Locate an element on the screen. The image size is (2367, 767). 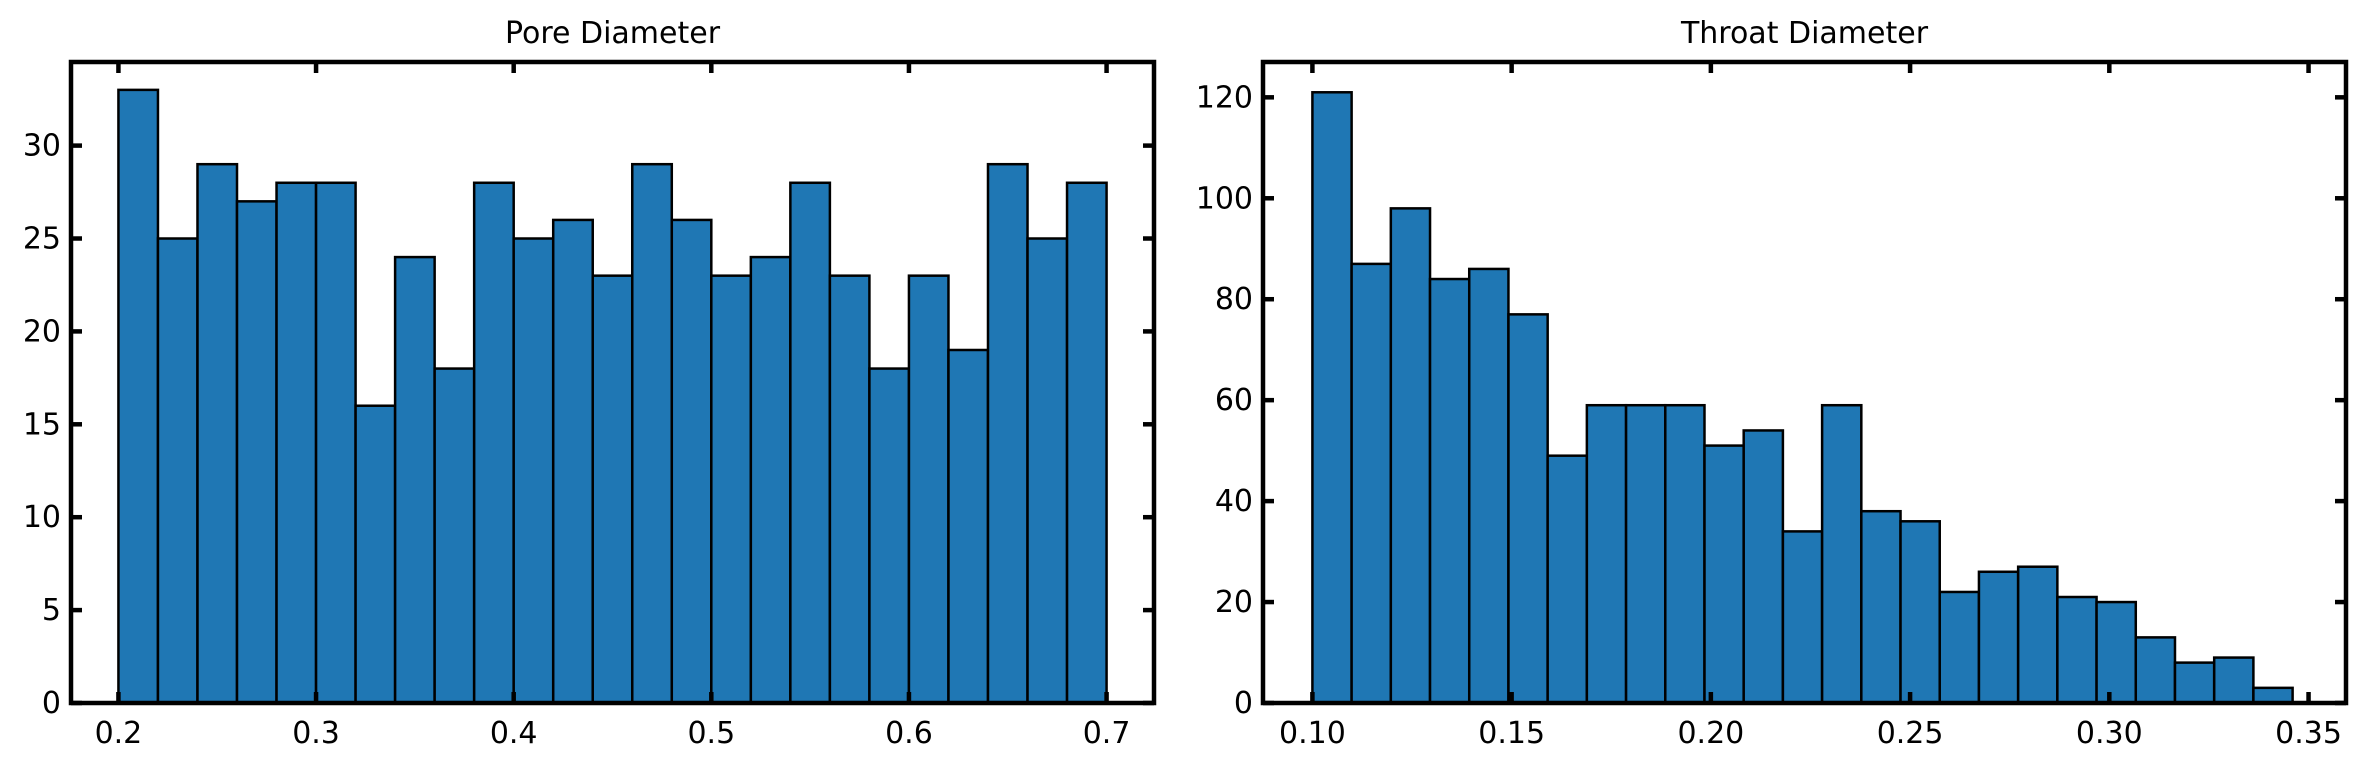
y-tick-label: 30 is located at coordinates (42, 146).